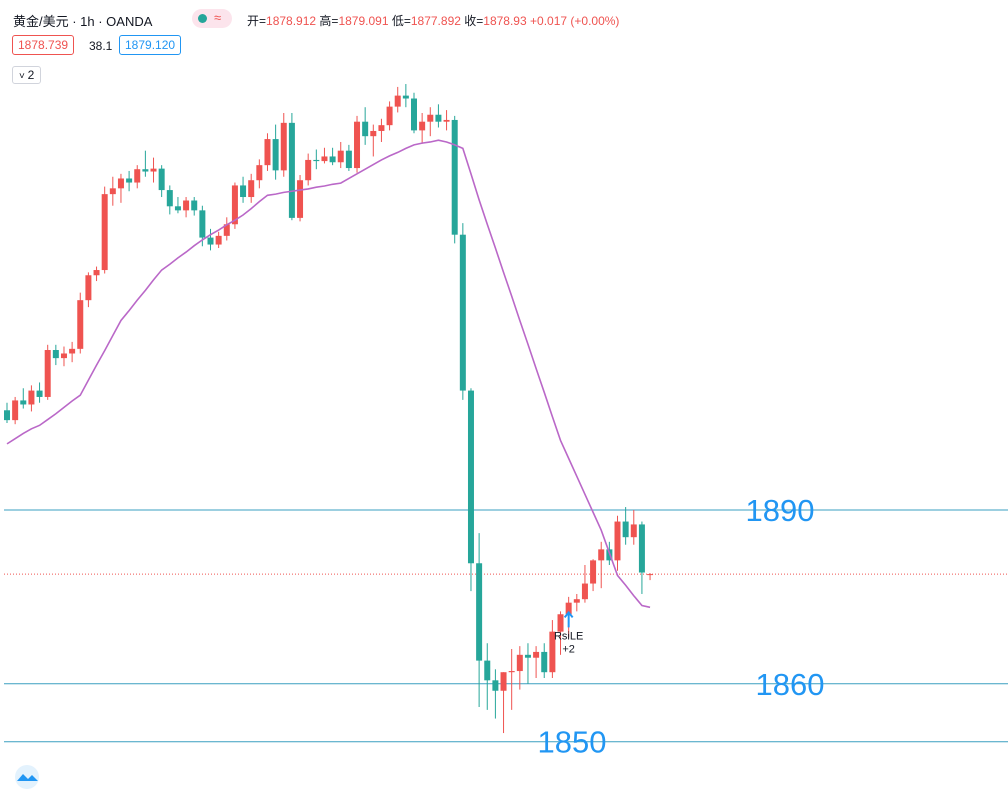  I want to click on ohlc-value: 1877.892, so click(435, 21).